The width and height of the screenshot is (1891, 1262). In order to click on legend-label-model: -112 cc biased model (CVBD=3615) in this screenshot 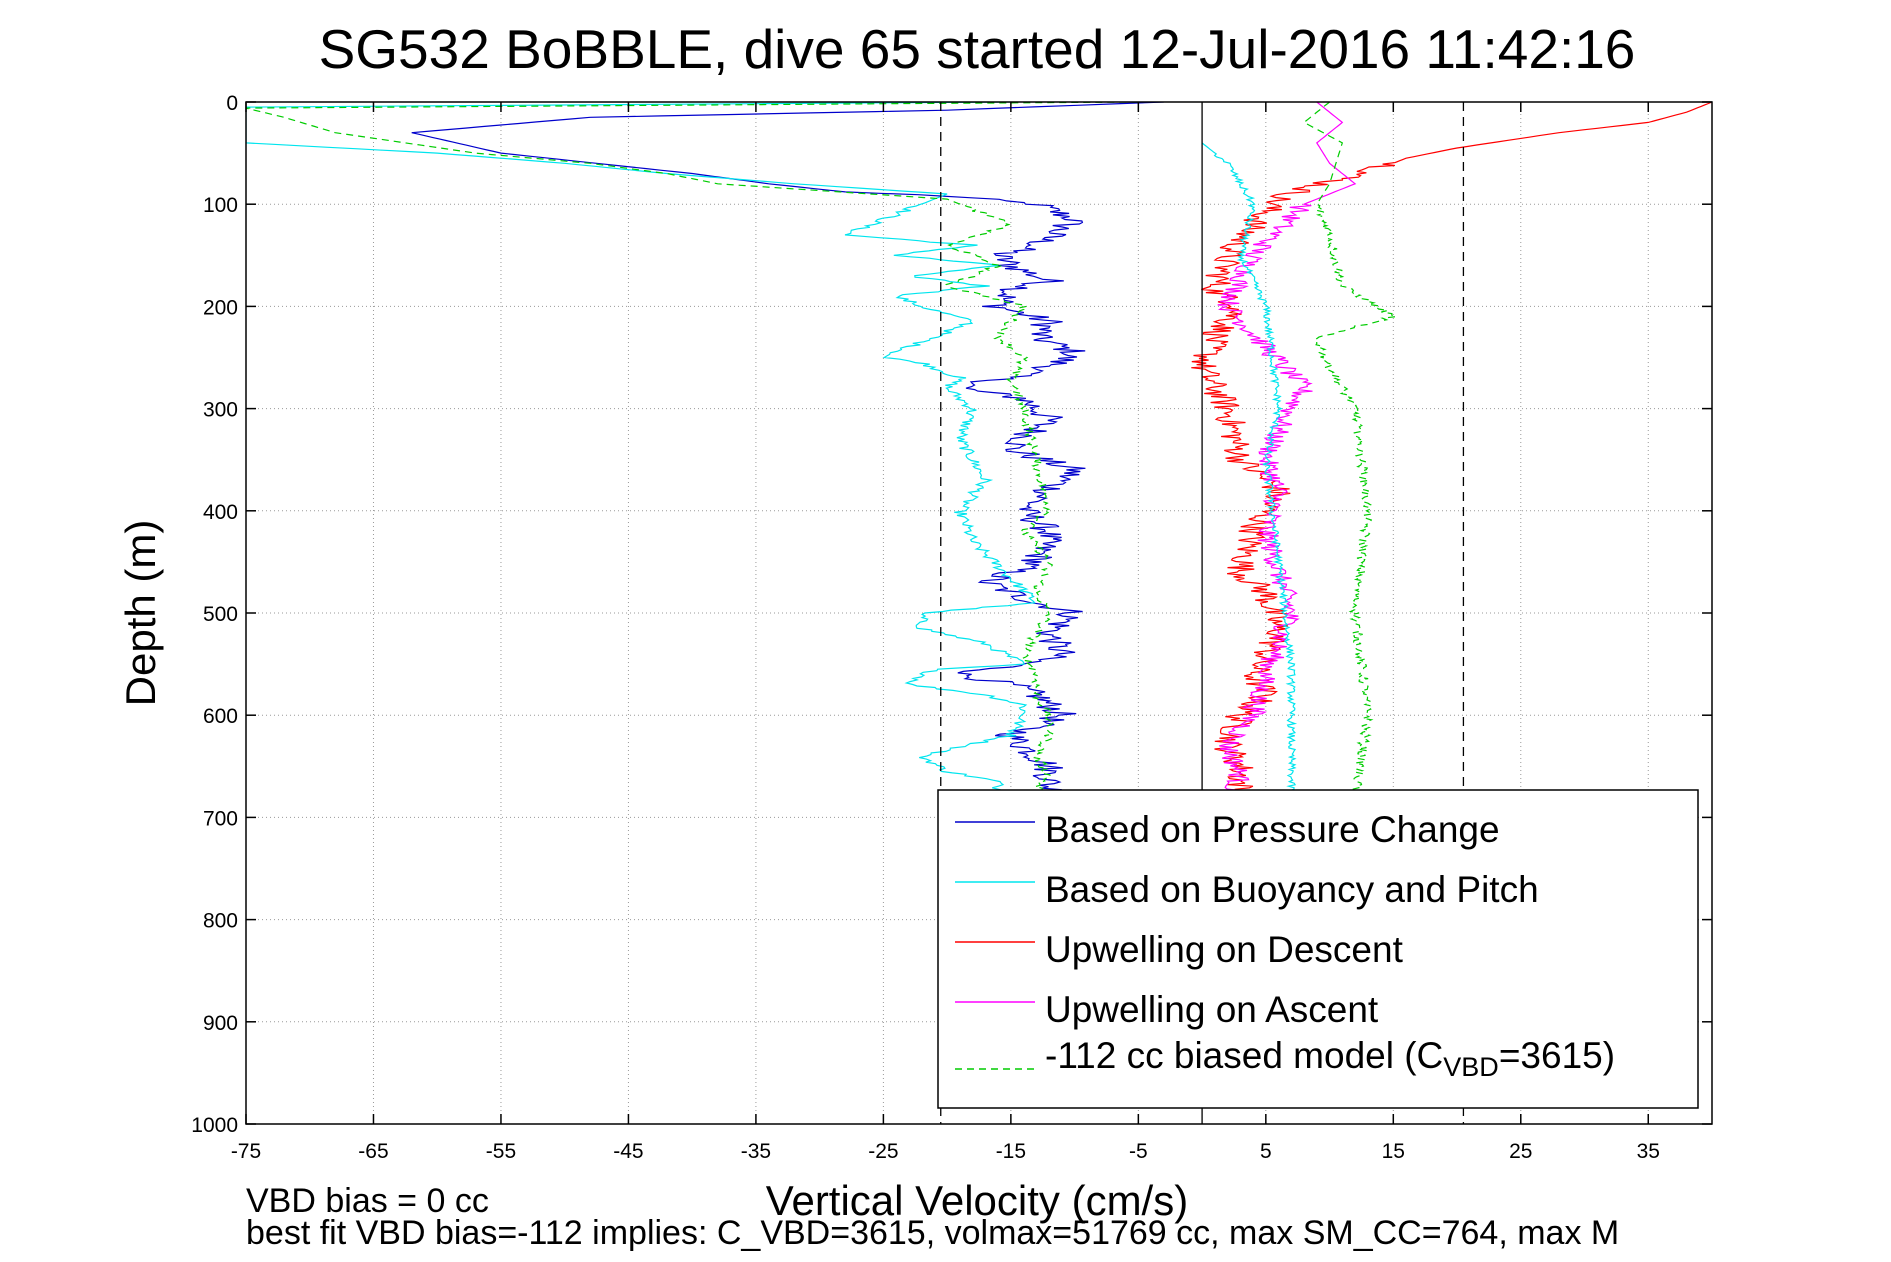, I will do `click(1330, 1058)`.